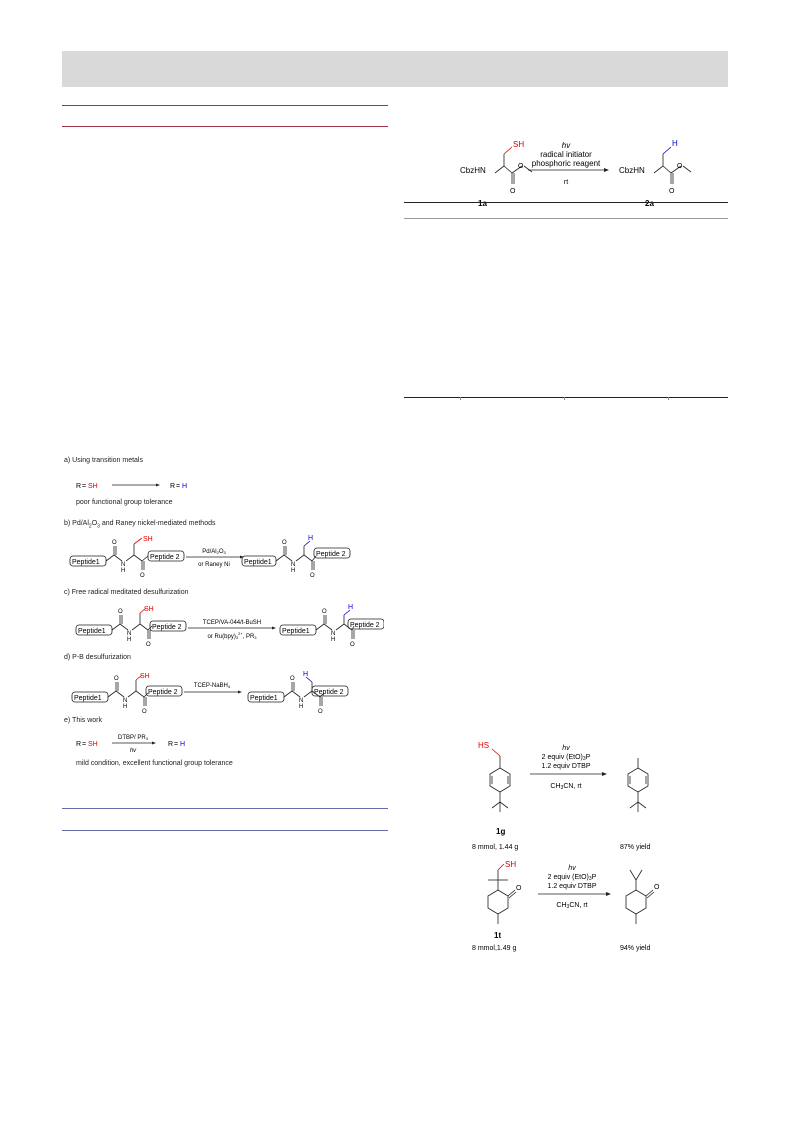 The height and width of the screenshot is (1121, 793). What do you see at coordinates (232, 623) in the screenshot?
I see `panel-c-reagent-top: TCEP/VA-044/t-BuSH` at bounding box center [232, 623].